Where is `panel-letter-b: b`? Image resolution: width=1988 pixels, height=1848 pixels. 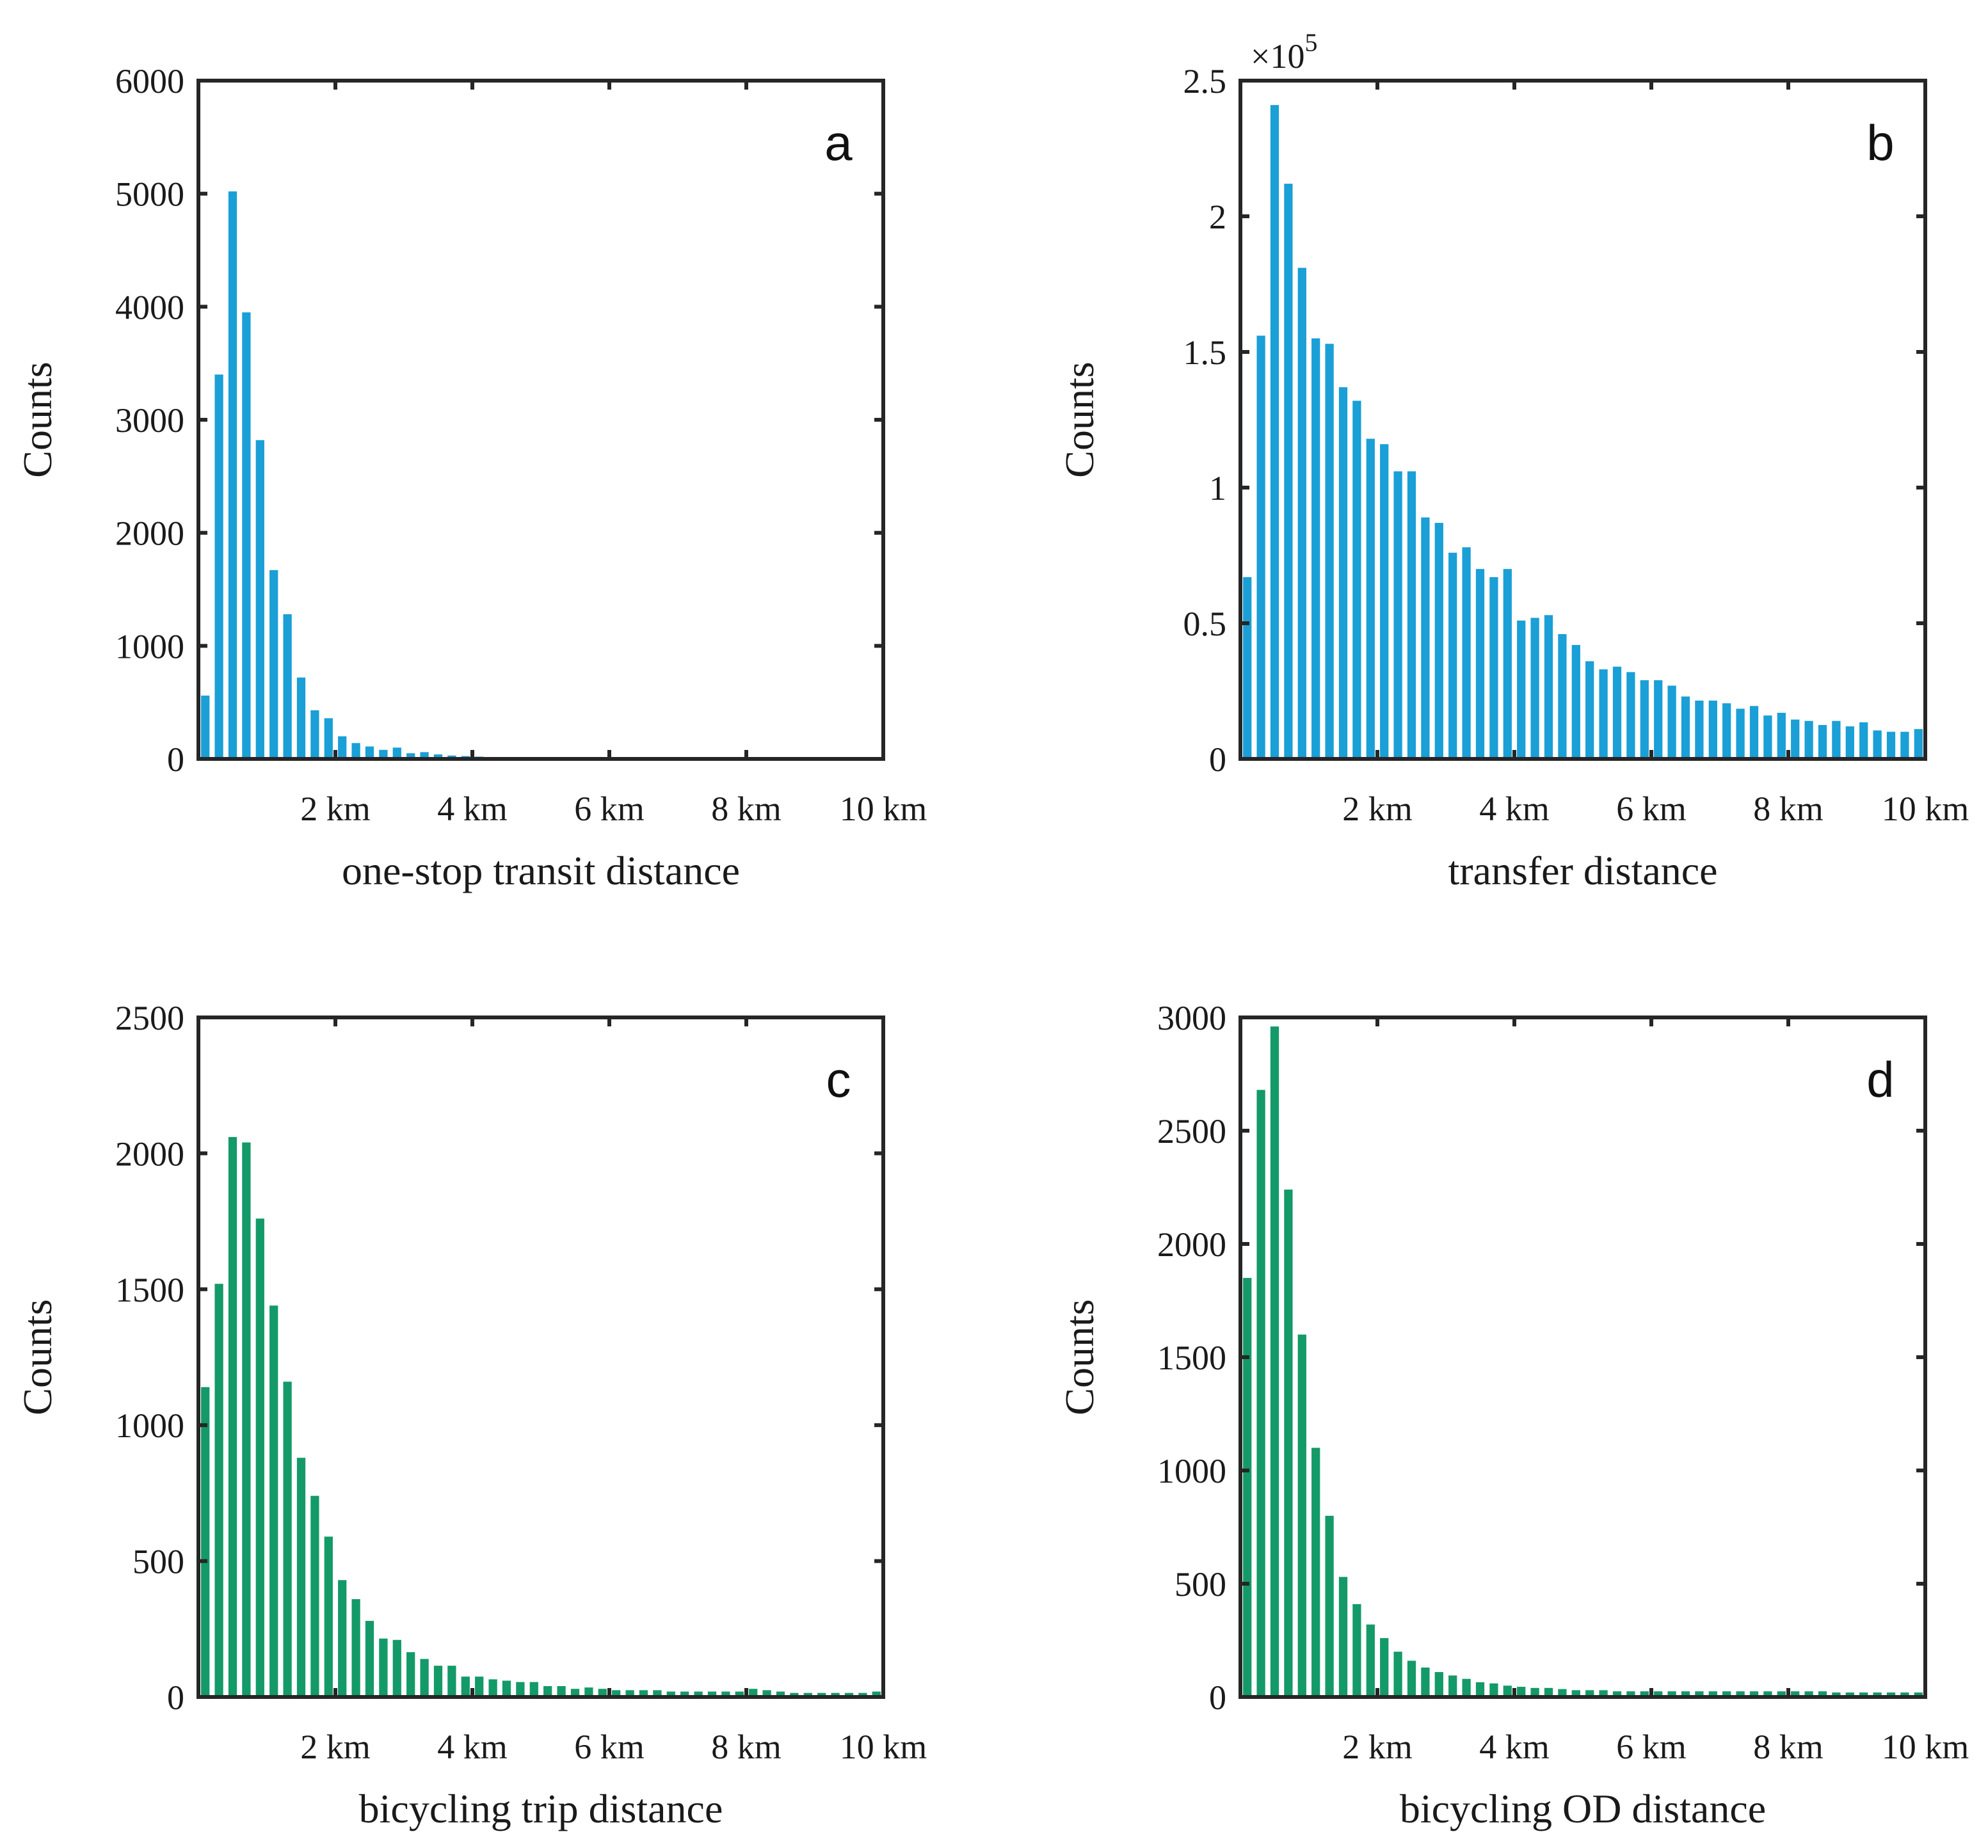 panel-letter-b: b is located at coordinates (1880, 143).